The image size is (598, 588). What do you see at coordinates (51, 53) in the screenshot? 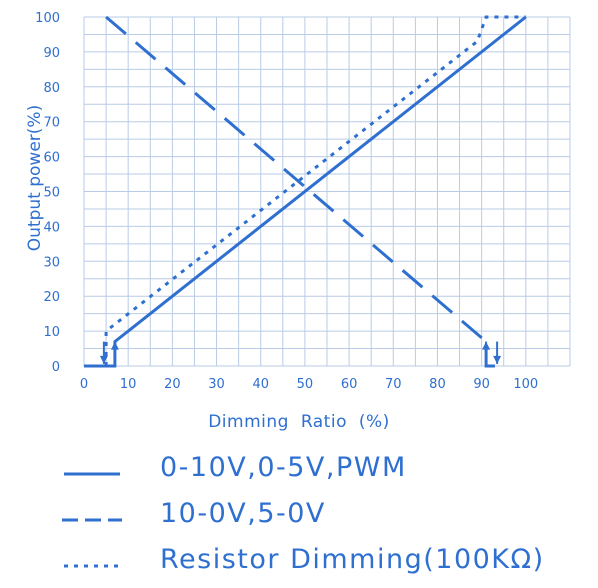
I see `y-tick-label: 90` at bounding box center [51, 53].